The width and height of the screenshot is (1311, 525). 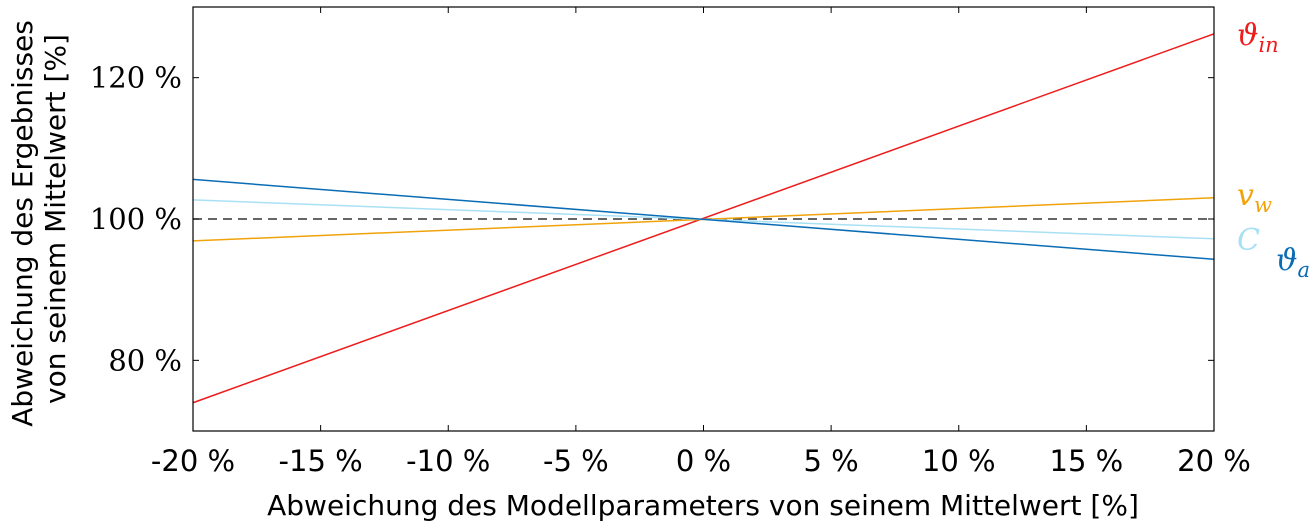 I want to click on y-axis-label-line-2: von seinem Mittelwert [%], so click(x=55, y=219).